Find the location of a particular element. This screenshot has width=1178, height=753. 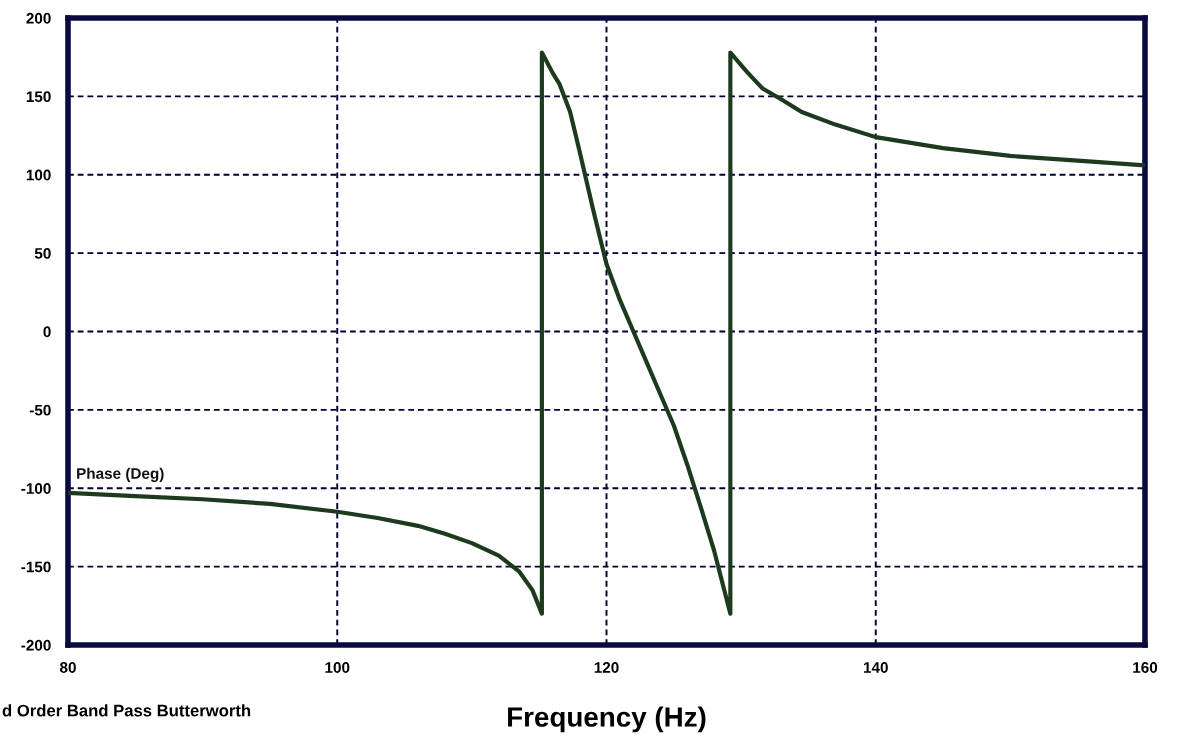

x-tick-label: 160 is located at coordinates (1145, 667).